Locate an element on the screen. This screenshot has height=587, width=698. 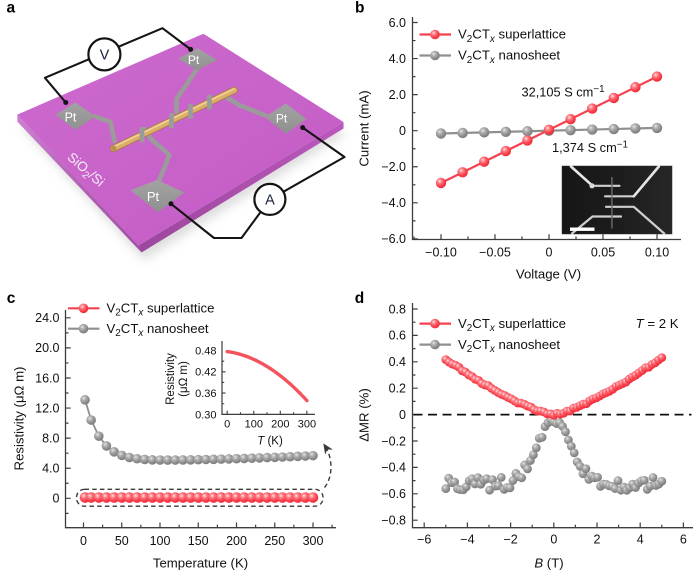
svg-text: 150 is located at coordinates (198, 541).